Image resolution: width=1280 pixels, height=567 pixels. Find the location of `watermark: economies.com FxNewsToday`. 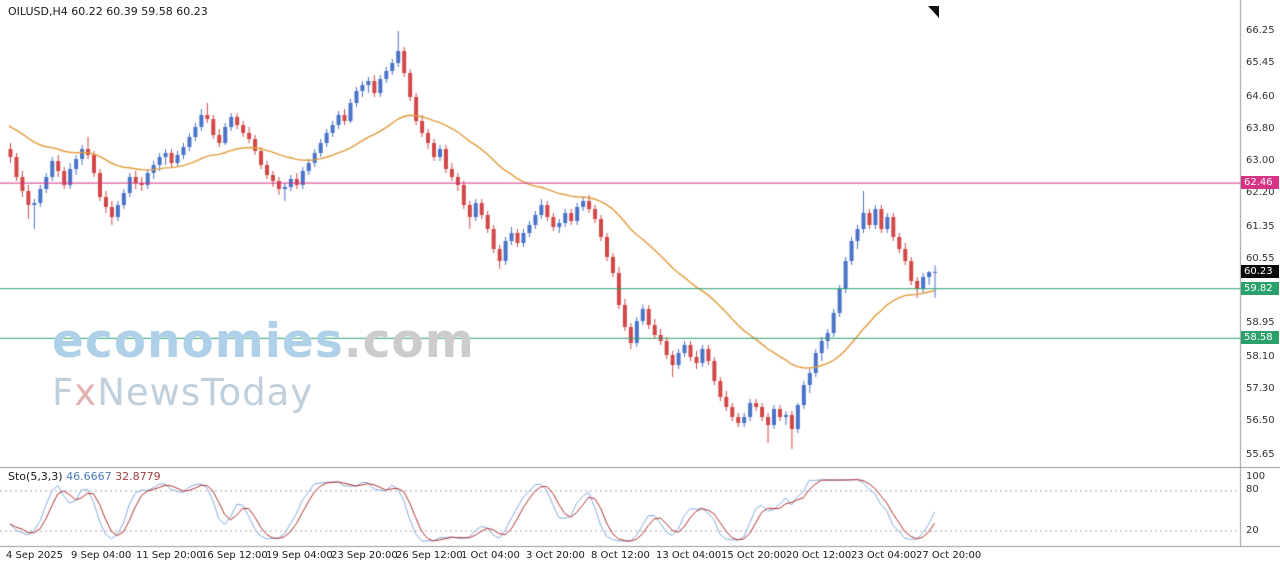

watermark: economies.com FxNewsToday is located at coordinates (263, 364).